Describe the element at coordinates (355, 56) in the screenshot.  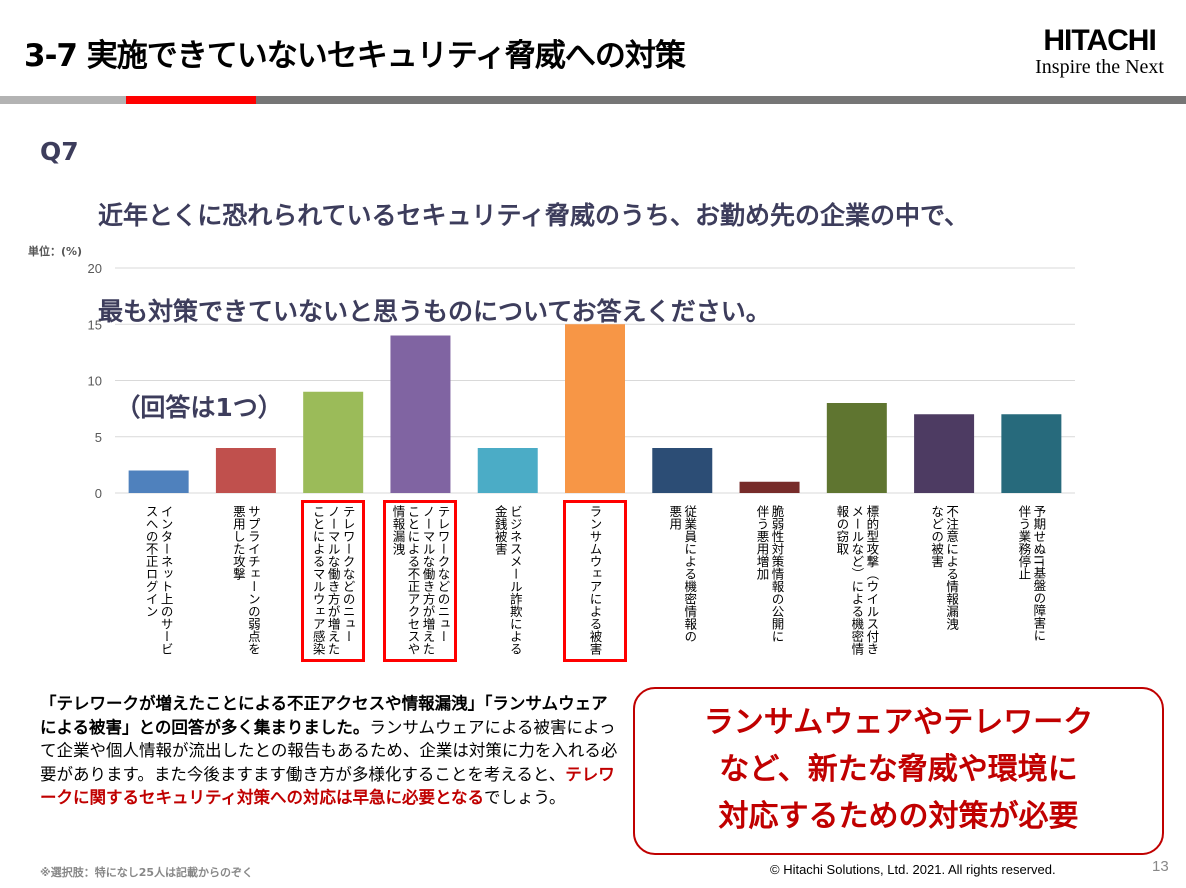
I see `slide-title: 3-7 実施できていないセキュリティ脅威への対策` at that location.